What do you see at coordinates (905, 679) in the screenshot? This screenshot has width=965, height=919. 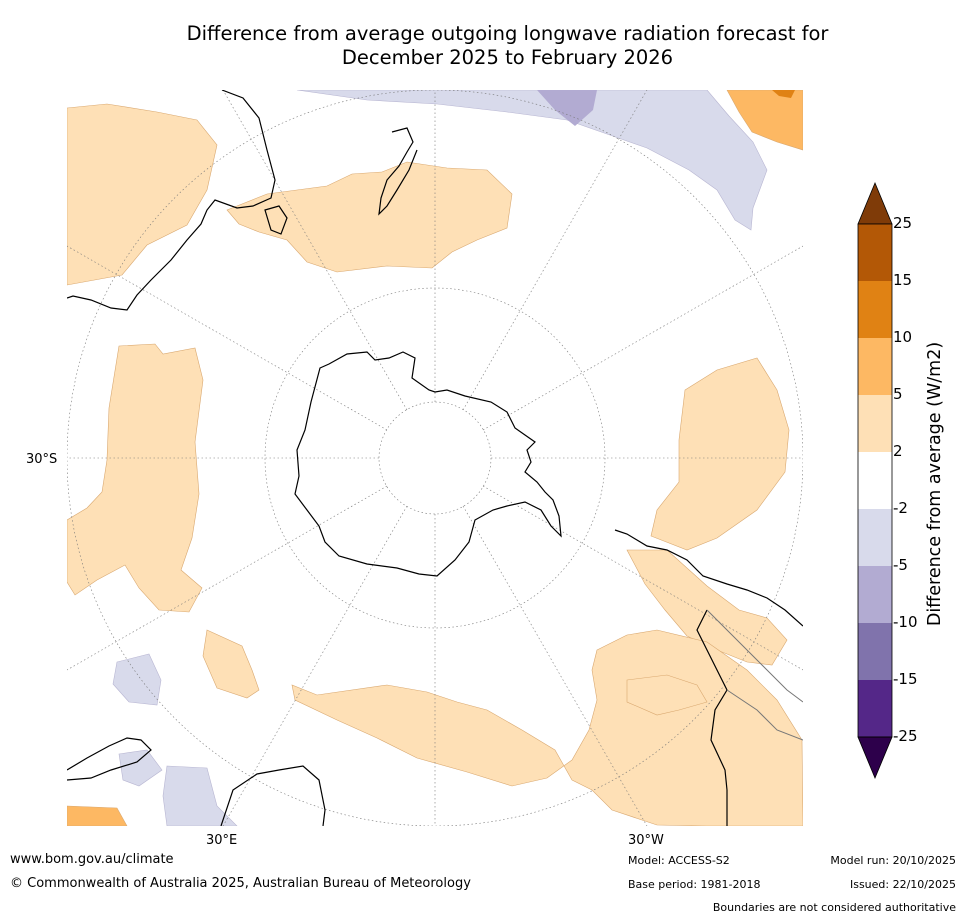 I see `colorbar-label-m15: -15` at bounding box center [905, 679].